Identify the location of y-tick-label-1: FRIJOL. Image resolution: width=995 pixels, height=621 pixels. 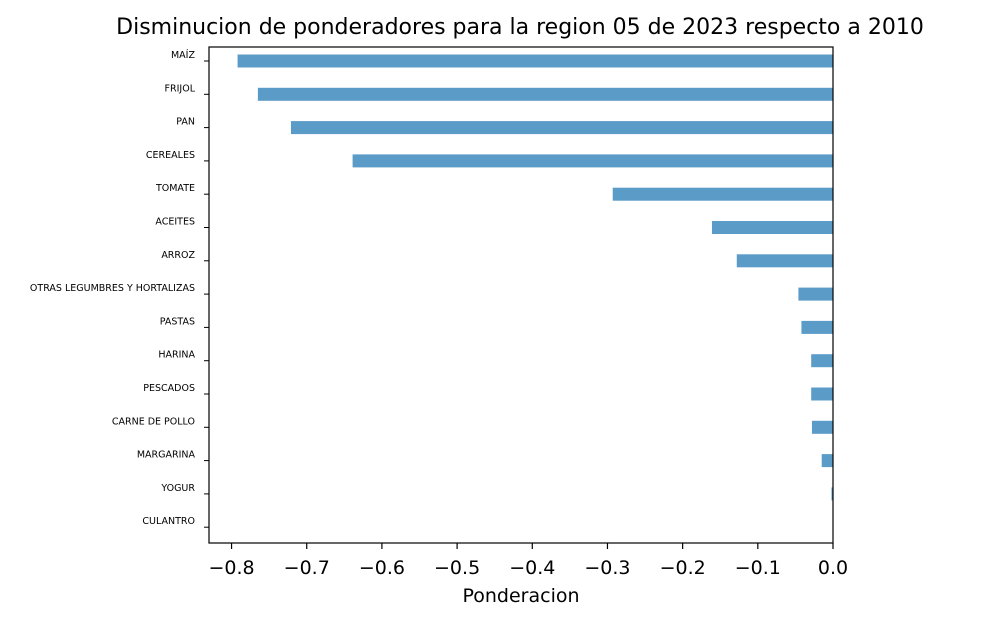
(180, 88).